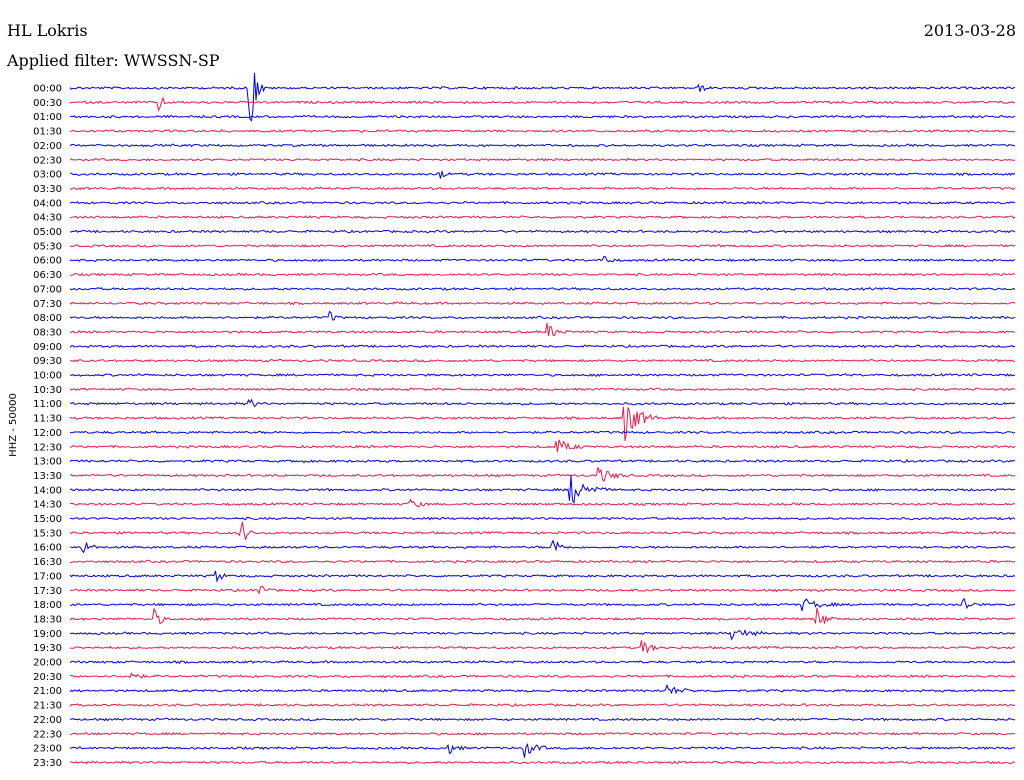 This screenshot has height=780, width=1024. I want to click on row-time-label: 09:00, so click(47, 347).